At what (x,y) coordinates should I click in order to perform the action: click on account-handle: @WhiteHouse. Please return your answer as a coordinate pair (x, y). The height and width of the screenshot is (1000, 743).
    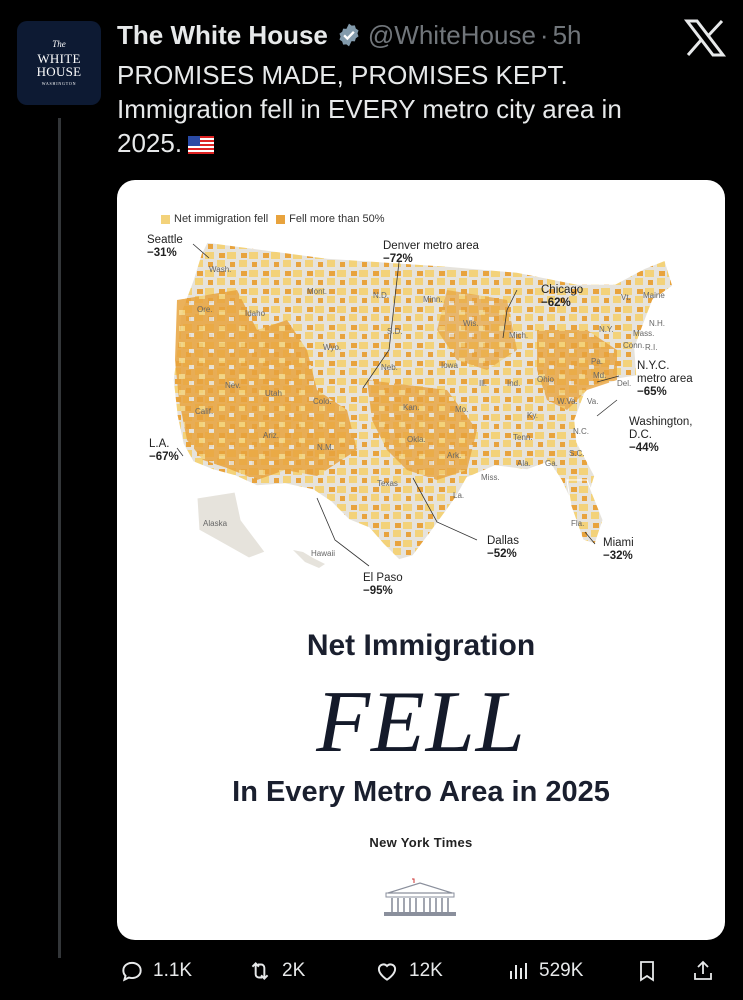
    Looking at the image, I should click on (451, 34).